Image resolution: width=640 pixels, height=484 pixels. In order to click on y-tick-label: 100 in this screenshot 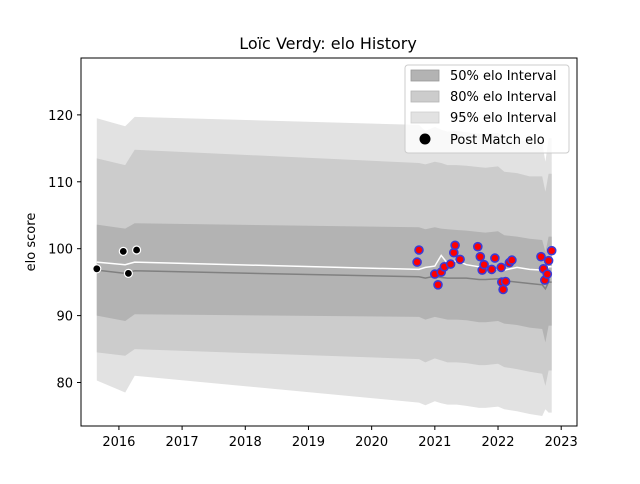, I will do `click(60, 250)`.